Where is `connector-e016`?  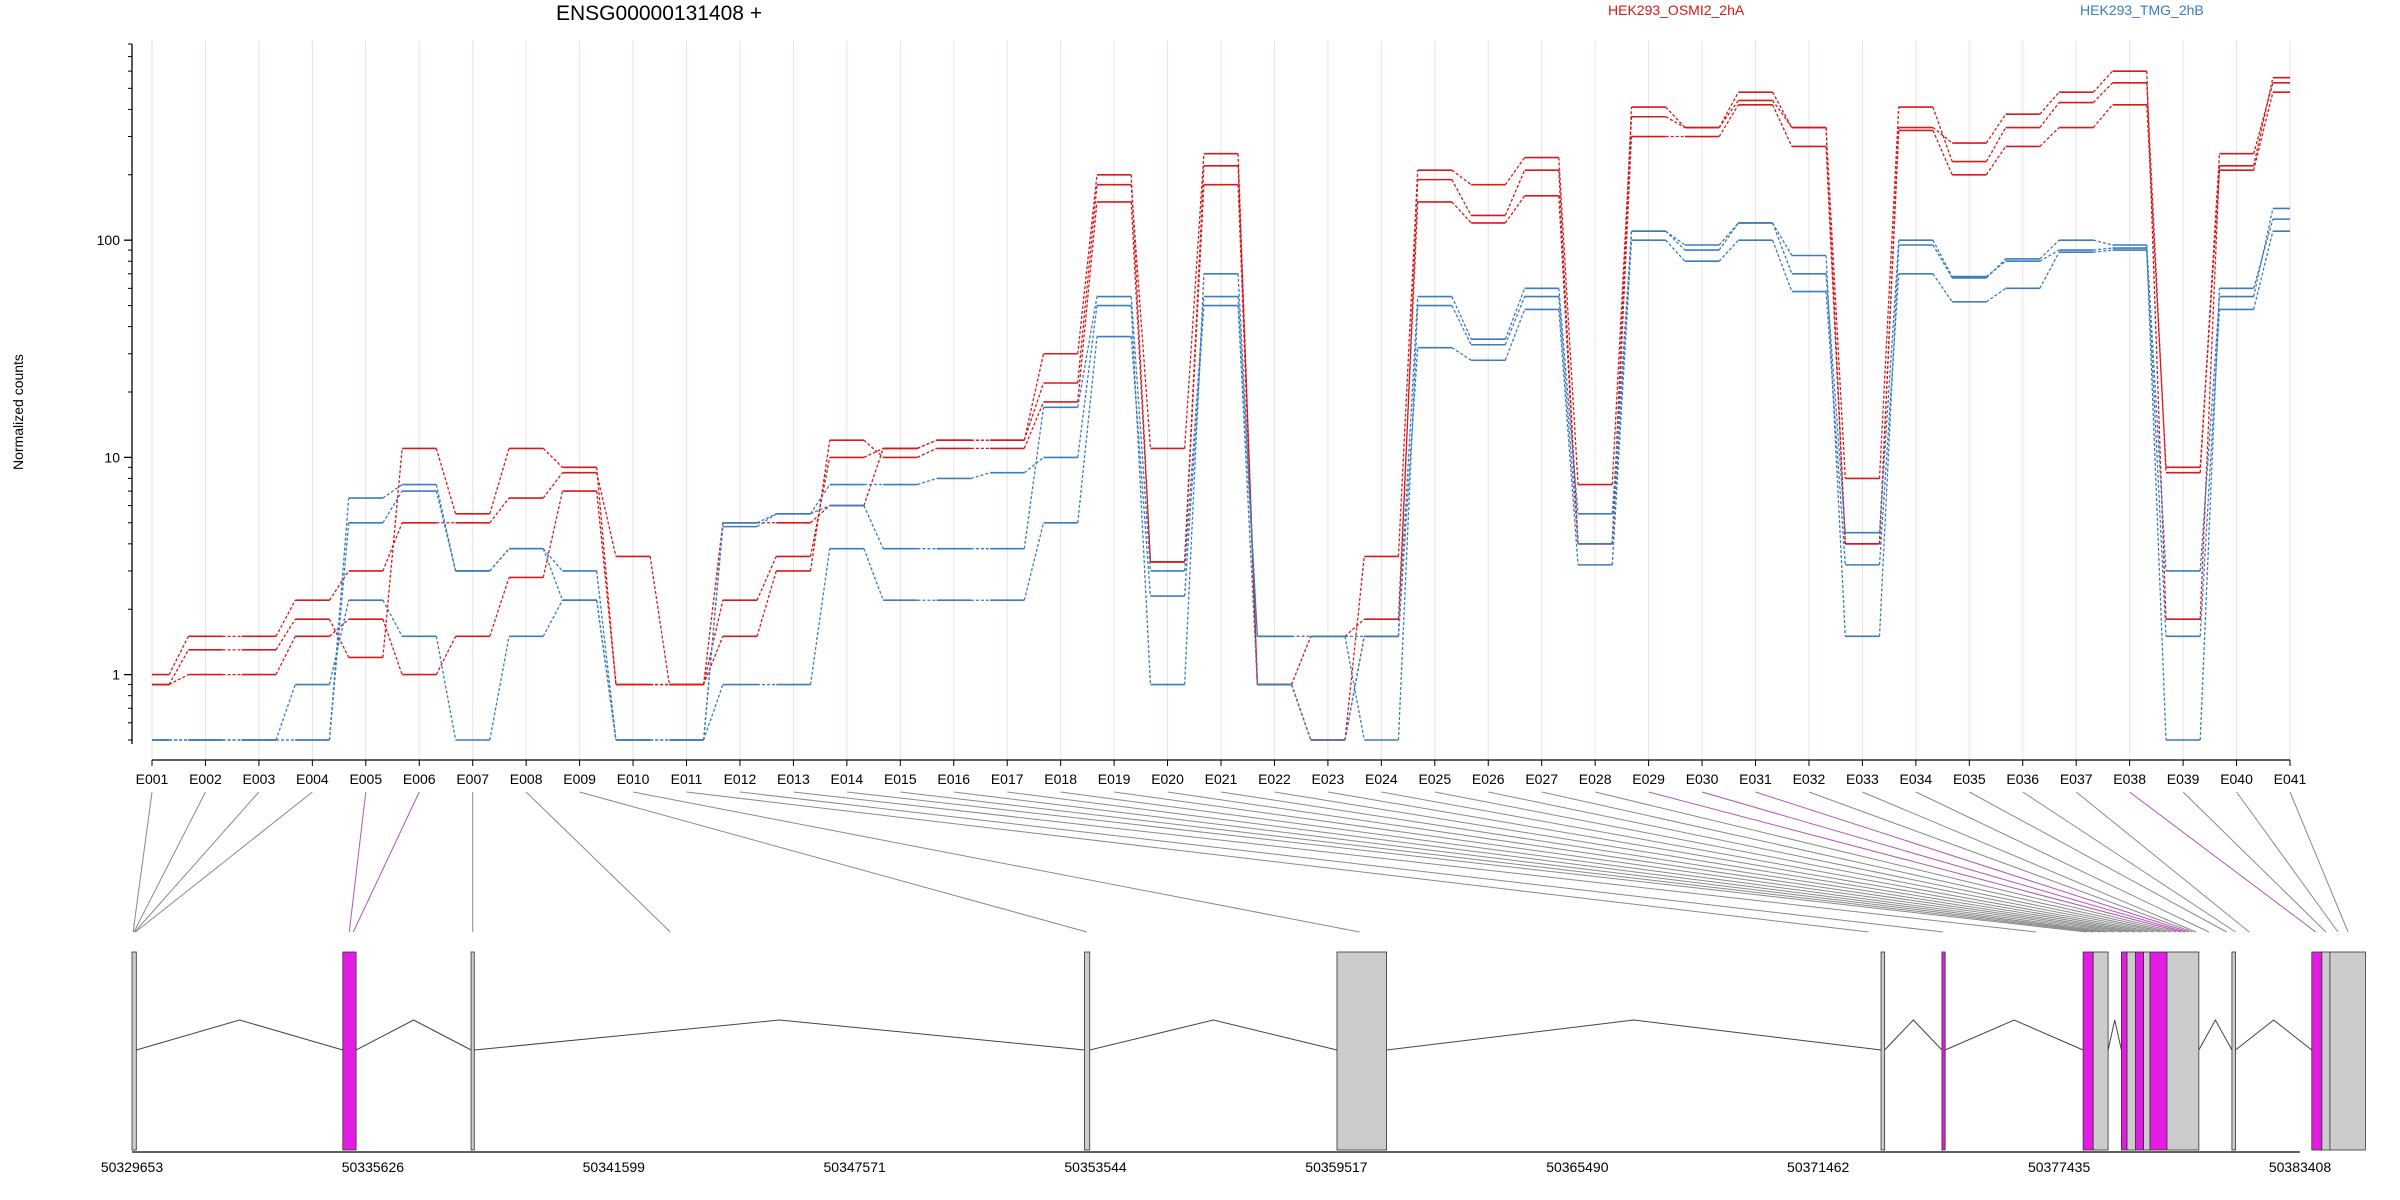
connector-e016 is located at coordinates (1527, 862).